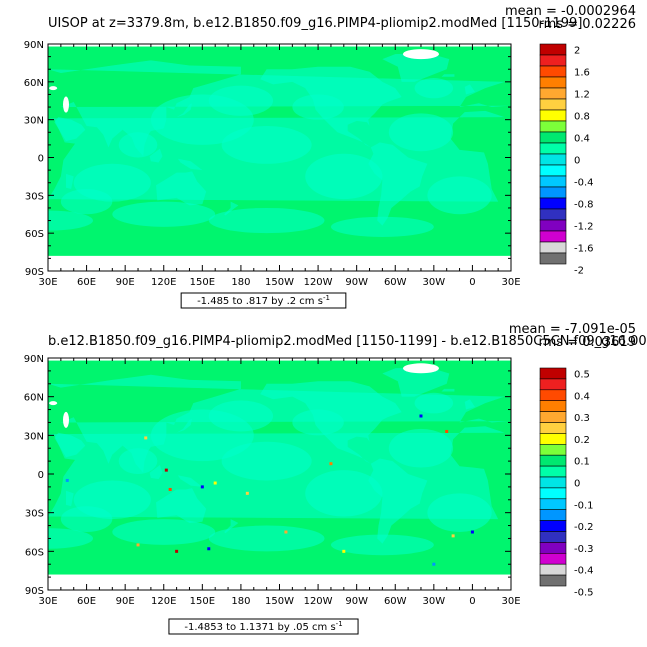 This screenshot has height=647, width=647. Describe the element at coordinates (582, 117) in the screenshot. I see `colorbar-label: 0.8` at that location.